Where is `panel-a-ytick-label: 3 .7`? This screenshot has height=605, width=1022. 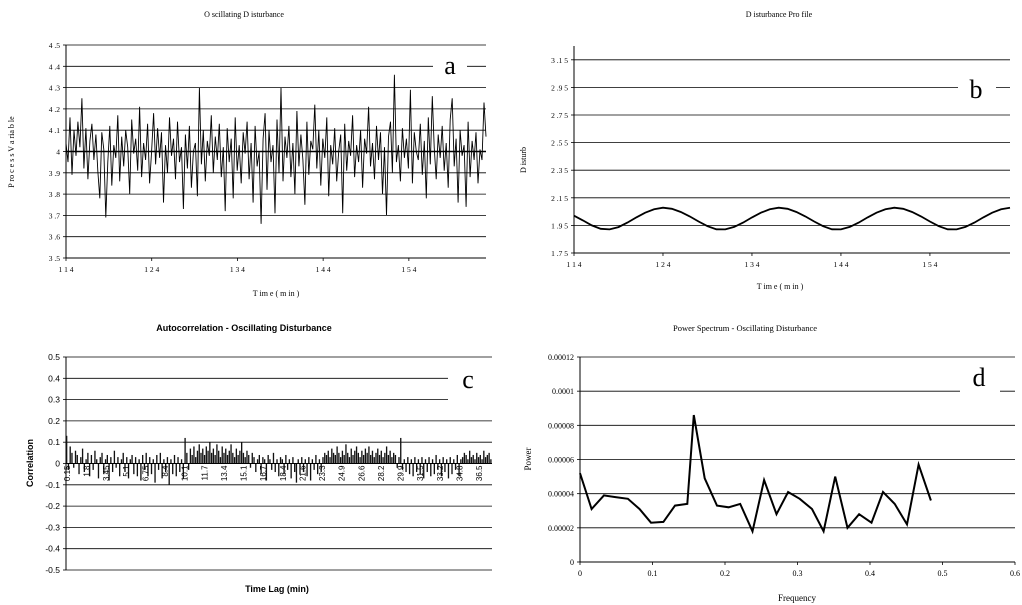 panel-a-ytick-label: 3 .7 is located at coordinates (55, 215).